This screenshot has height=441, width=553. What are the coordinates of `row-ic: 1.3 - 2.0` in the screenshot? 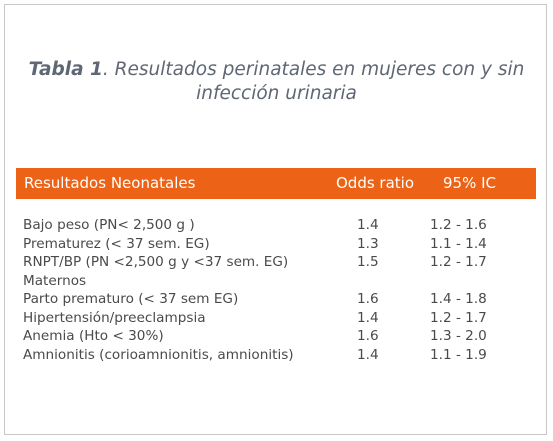 It's located at (458, 336).